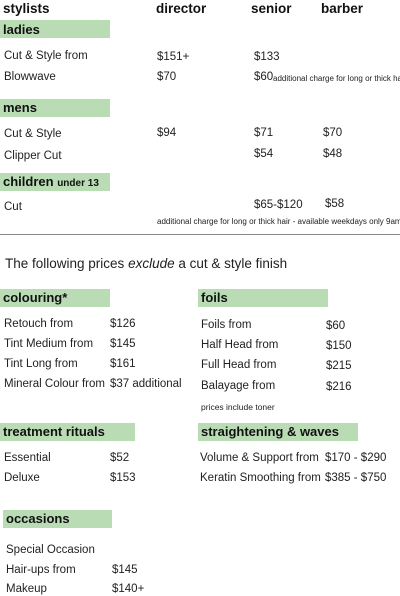 The width and height of the screenshot is (400, 596). I want to click on mens-row-director-price: $94, so click(167, 133).